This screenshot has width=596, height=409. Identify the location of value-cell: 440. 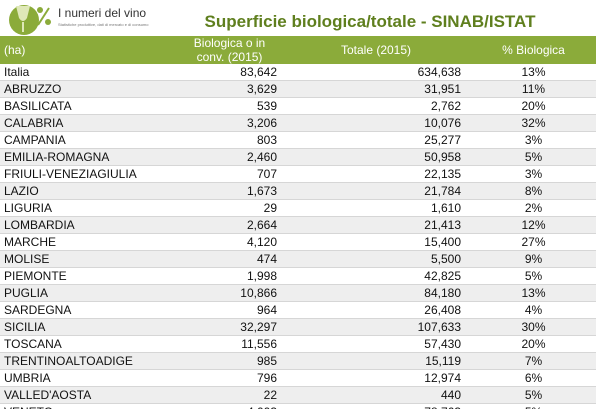
(379, 395).